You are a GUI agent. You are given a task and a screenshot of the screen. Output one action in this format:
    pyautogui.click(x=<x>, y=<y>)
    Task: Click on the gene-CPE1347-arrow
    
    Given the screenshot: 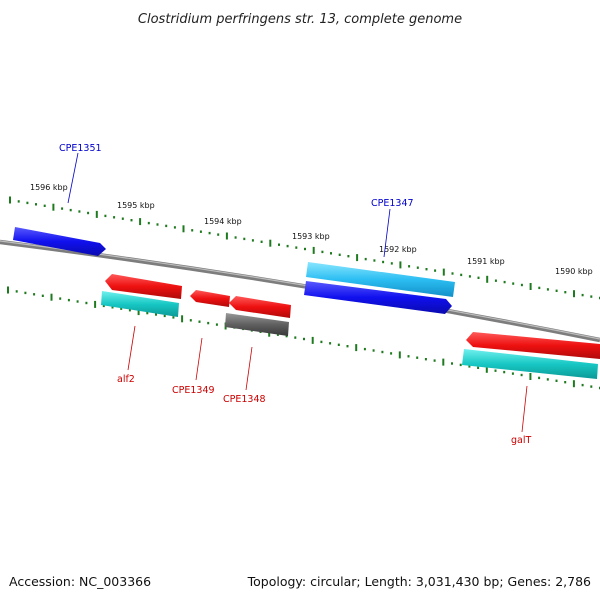 What is the action you would take?
    pyautogui.click(x=378, y=297)
    